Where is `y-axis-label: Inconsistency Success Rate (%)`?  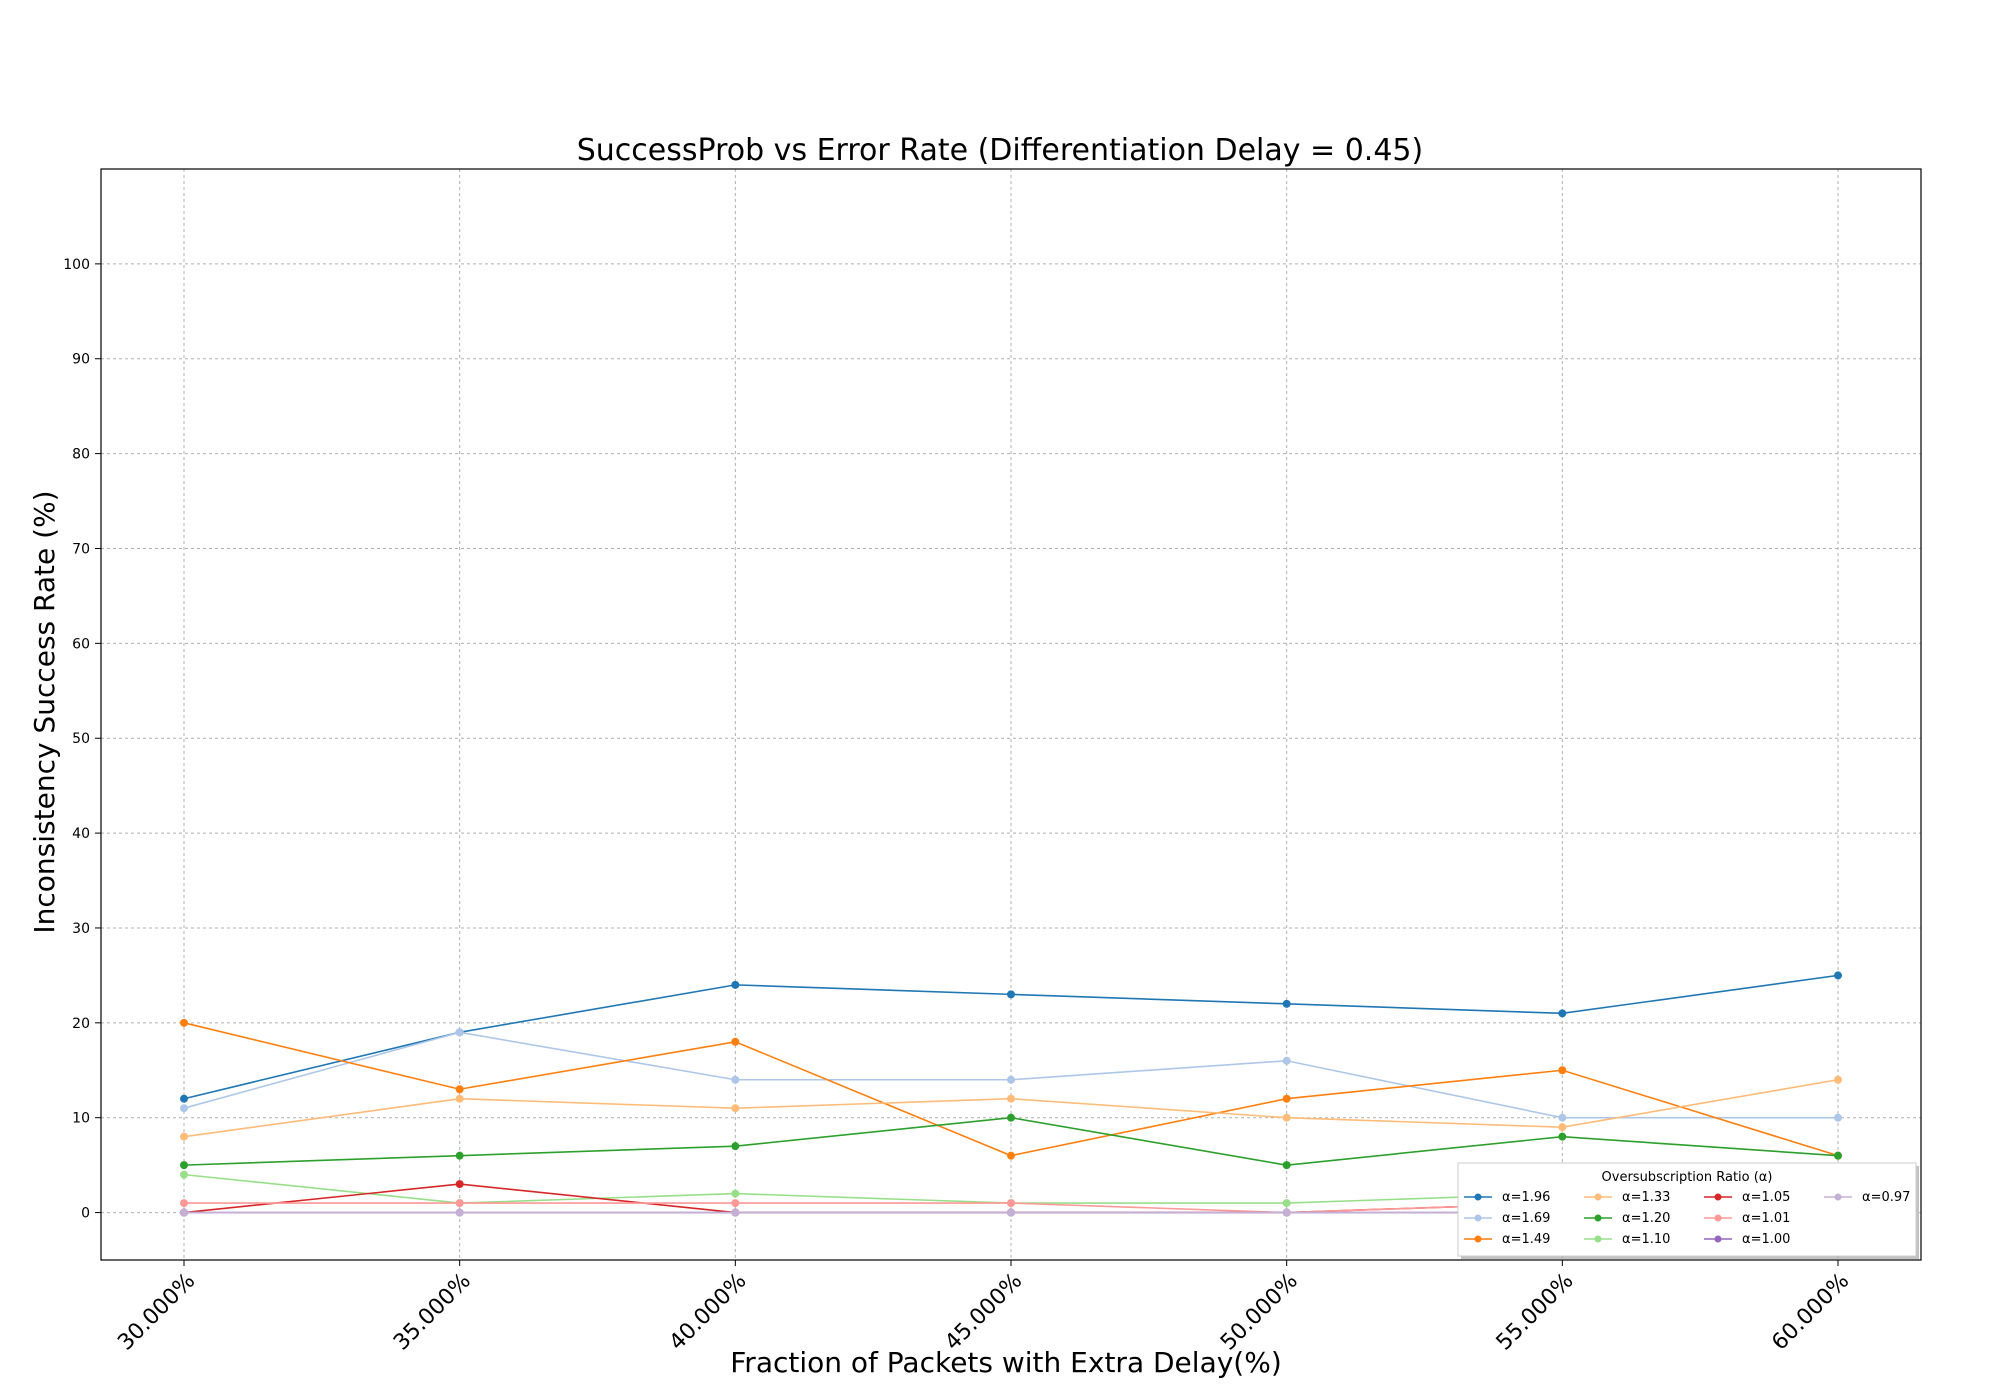
y-axis-label: Inconsistency Success Rate (%) is located at coordinates (44, 711).